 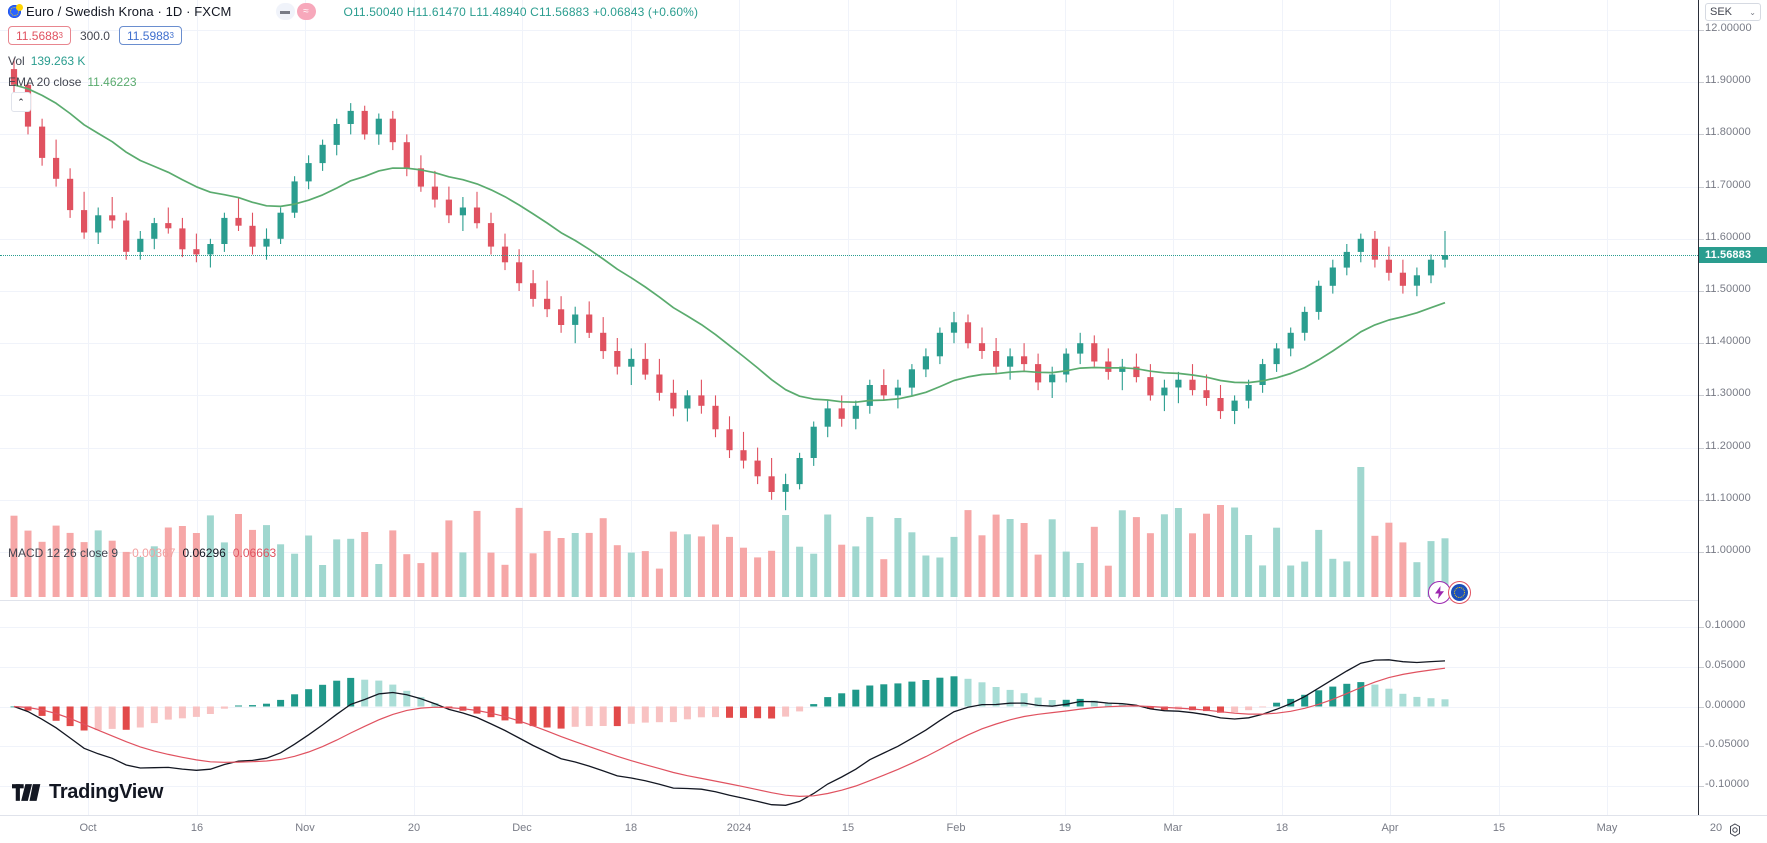 I want to click on price-axis-label: 11.10000, so click(x=1728, y=498).